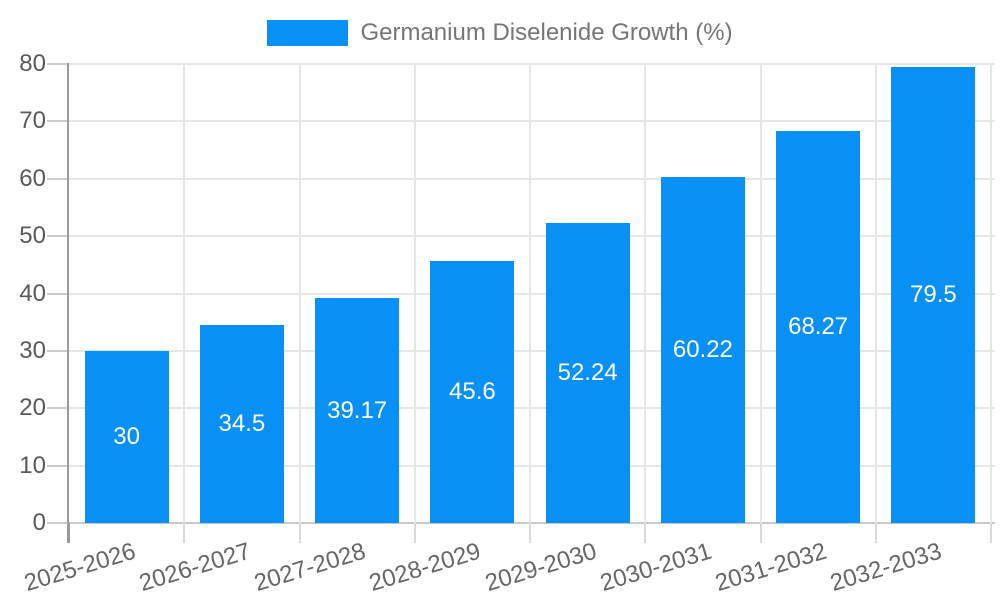 The width and height of the screenshot is (1000, 600). I want to click on y-axis-label: 80, so click(32, 63).